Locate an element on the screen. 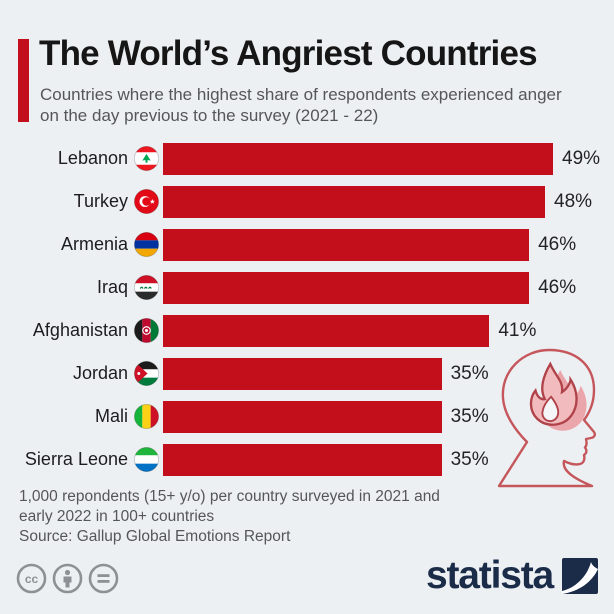 The height and width of the screenshot is (614, 614). value-label: 48% is located at coordinates (573, 201).